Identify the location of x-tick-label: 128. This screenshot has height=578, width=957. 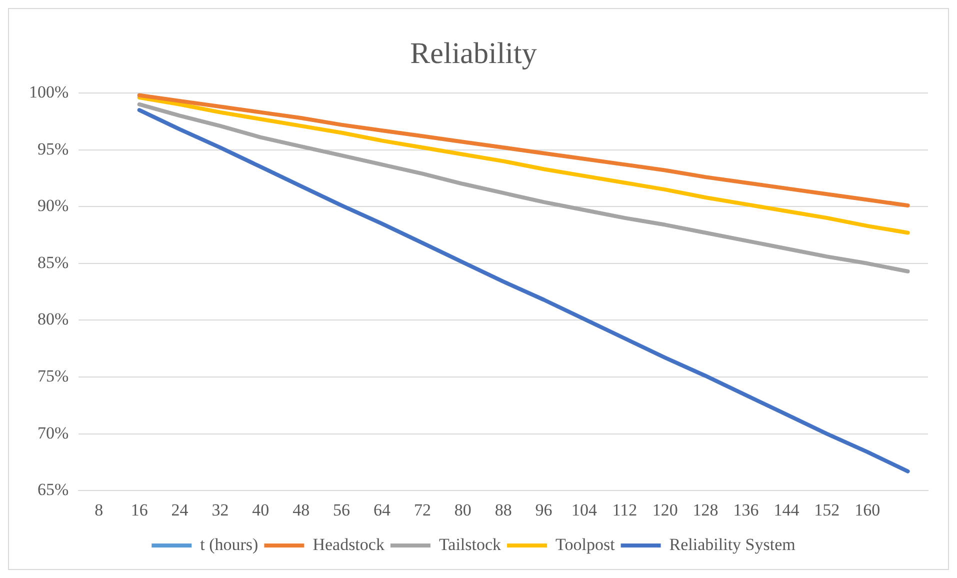
(705, 510).